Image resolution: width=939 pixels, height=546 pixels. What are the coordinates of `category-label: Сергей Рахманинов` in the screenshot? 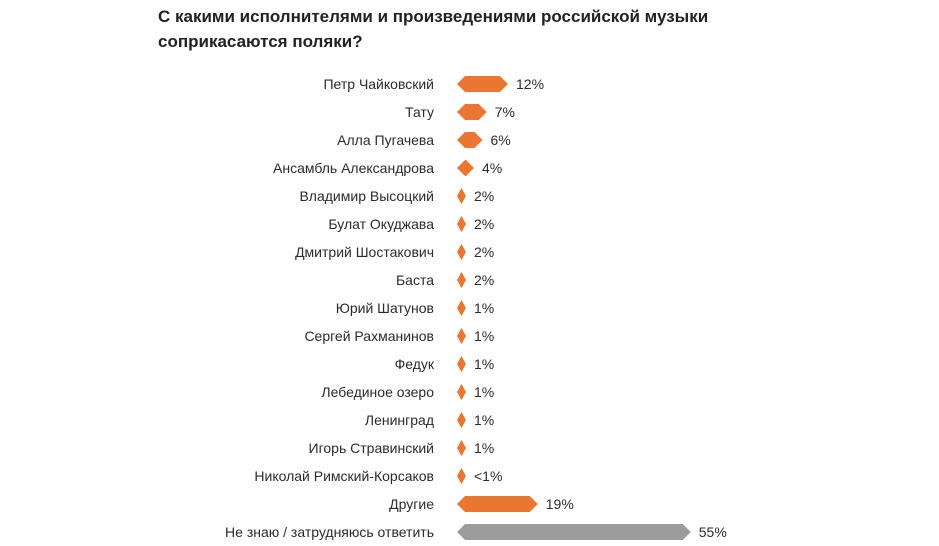 It's located at (369, 336).